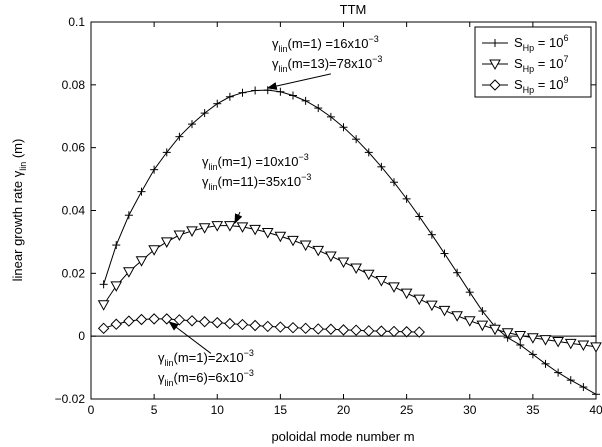 This screenshot has width=602, height=447. I want to click on chart-title: TTM, so click(353, 9).